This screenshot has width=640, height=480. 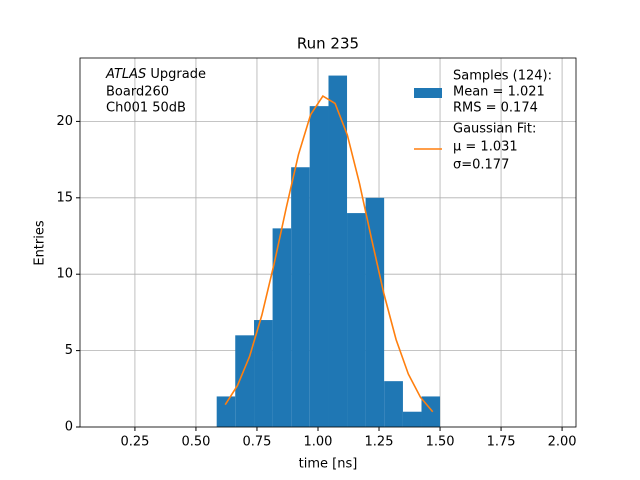 I want to click on legend-label: μ = 1.031, so click(x=485, y=147).